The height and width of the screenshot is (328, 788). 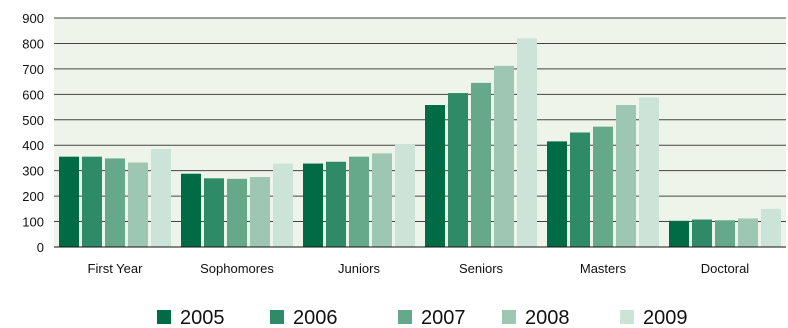 What do you see at coordinates (771, 227) in the screenshot?
I see `bar-2009-doctoral` at bounding box center [771, 227].